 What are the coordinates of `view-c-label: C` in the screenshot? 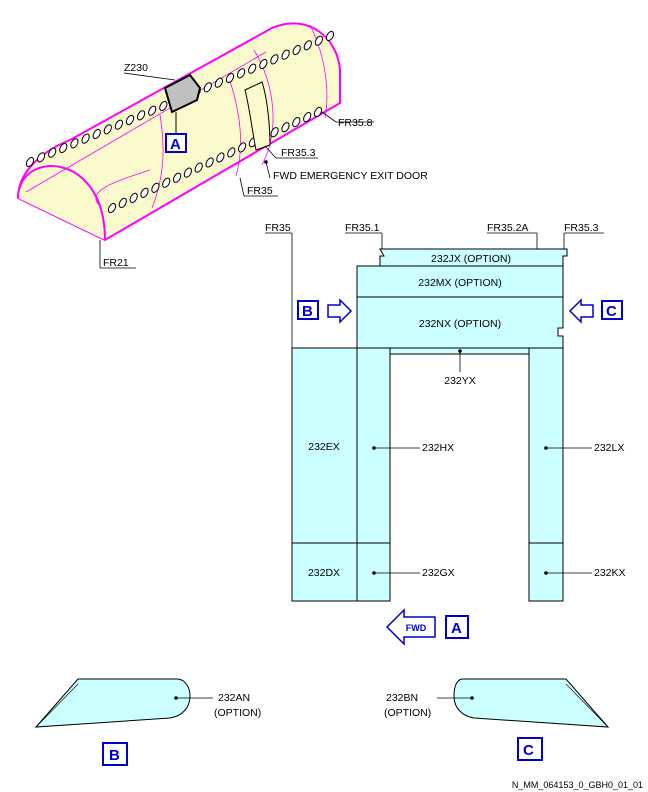 It's located at (611, 311).